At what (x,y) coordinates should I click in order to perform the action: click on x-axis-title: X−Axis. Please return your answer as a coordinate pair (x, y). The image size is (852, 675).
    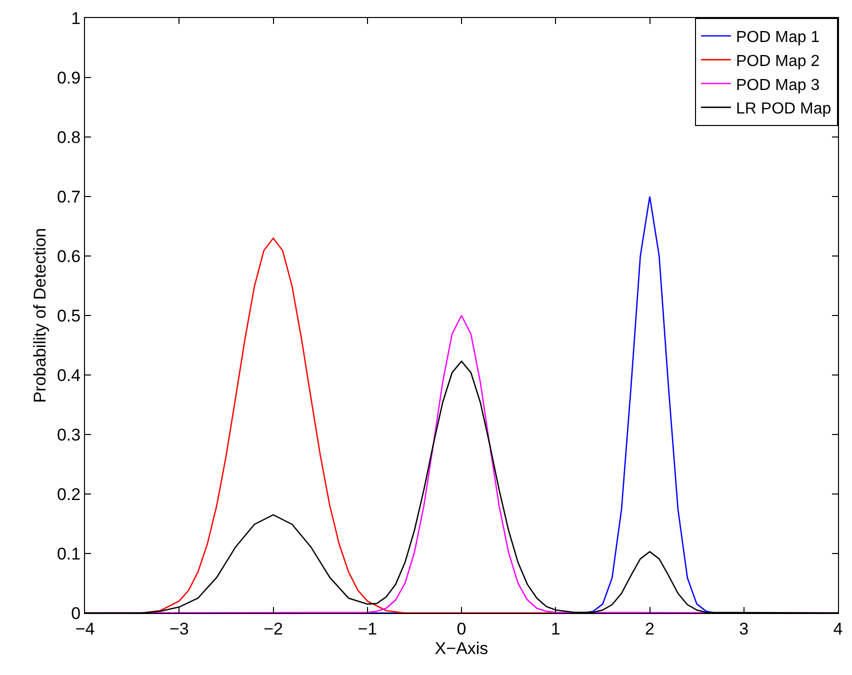
    Looking at the image, I should click on (461, 648).